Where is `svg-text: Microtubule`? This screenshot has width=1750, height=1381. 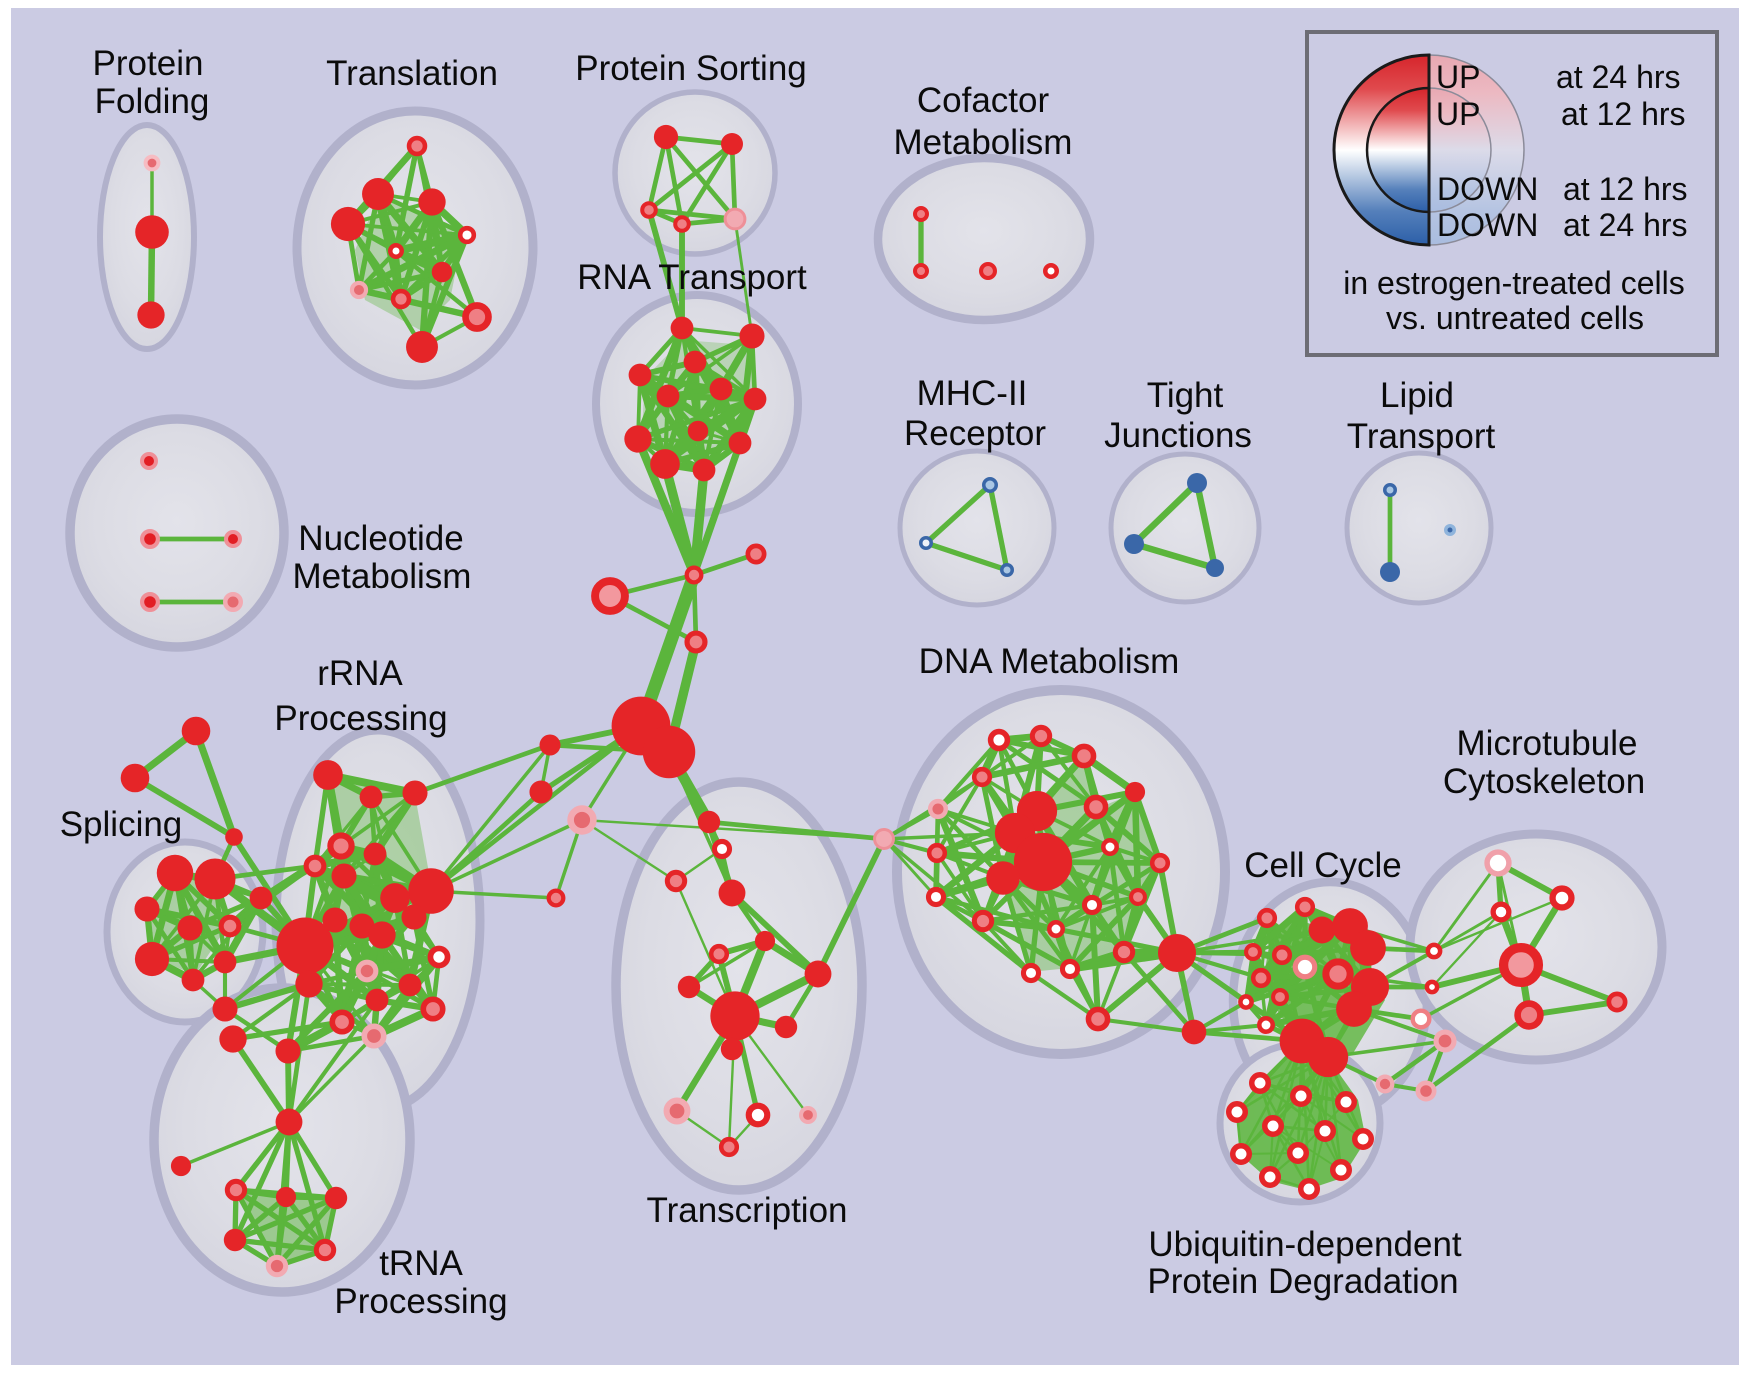 svg-text: Microtubule is located at coordinates (1547, 743).